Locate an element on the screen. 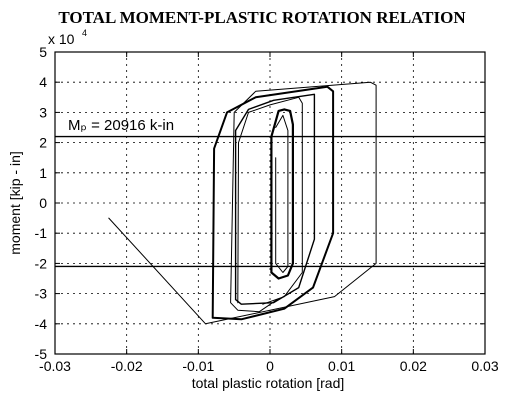 This screenshot has height=400, width=509. y-tick-labels: -5 -4 -3 -2 -1 0 1 2 3 4 5 is located at coordinates (41, 203).